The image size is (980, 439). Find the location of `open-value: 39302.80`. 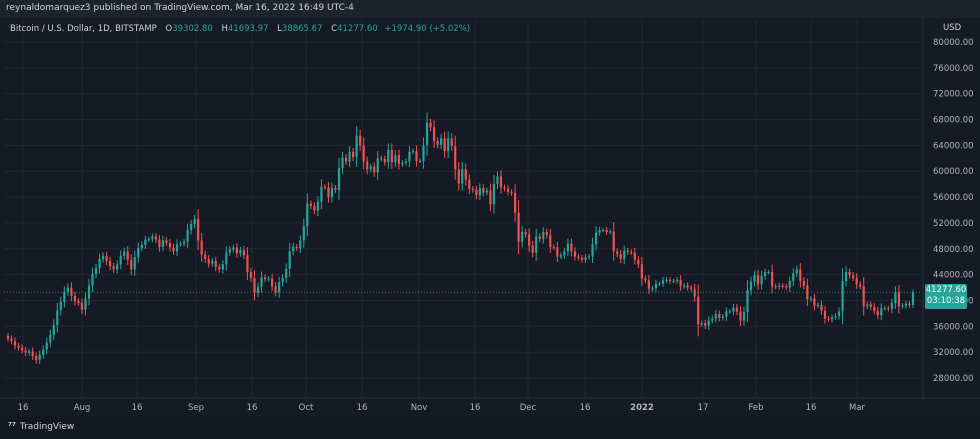

open-value: 39302.80 is located at coordinates (192, 29).